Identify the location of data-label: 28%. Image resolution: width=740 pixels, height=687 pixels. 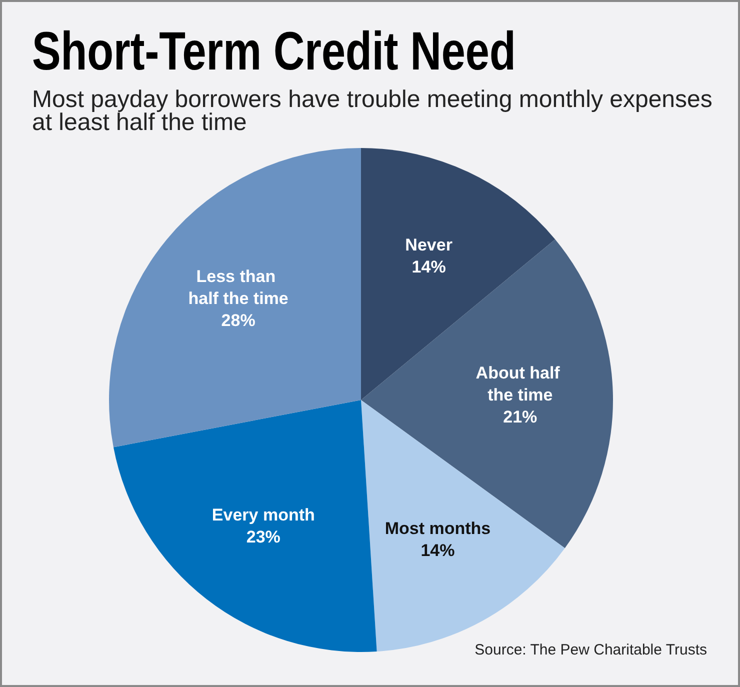
(238, 320).